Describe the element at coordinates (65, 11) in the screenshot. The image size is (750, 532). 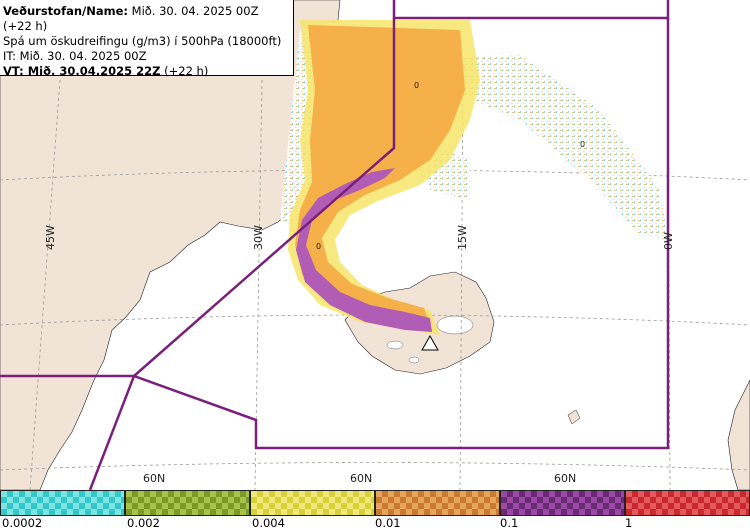
I see `agency-label: Veðurstofan/Name:` at that location.